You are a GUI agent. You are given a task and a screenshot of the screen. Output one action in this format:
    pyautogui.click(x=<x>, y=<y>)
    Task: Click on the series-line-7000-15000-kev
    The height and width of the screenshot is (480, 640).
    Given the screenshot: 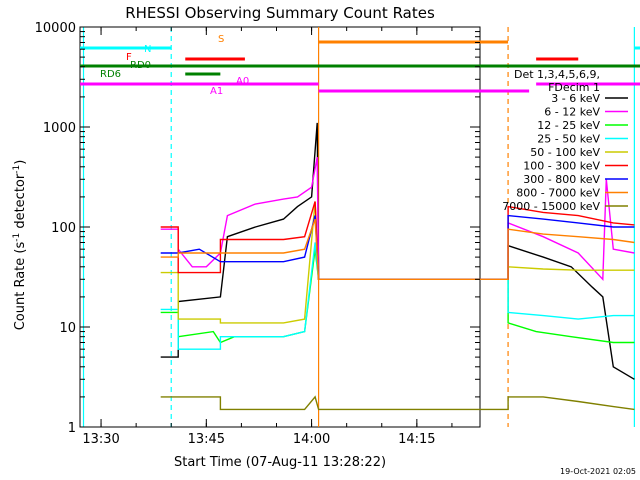 What is the action you would take?
    pyautogui.click(x=397, y=403)
    